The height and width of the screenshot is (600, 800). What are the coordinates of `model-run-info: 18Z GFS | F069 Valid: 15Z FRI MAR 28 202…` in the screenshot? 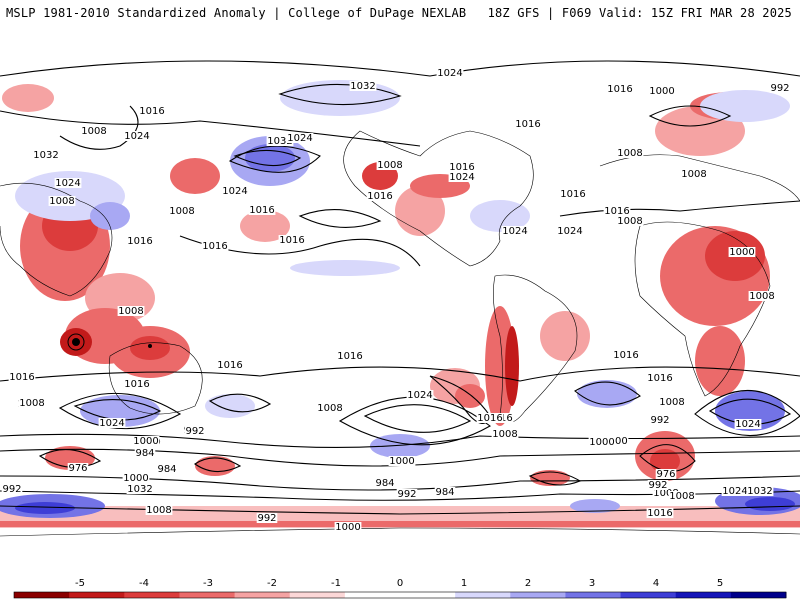 It's located at (639, 13).